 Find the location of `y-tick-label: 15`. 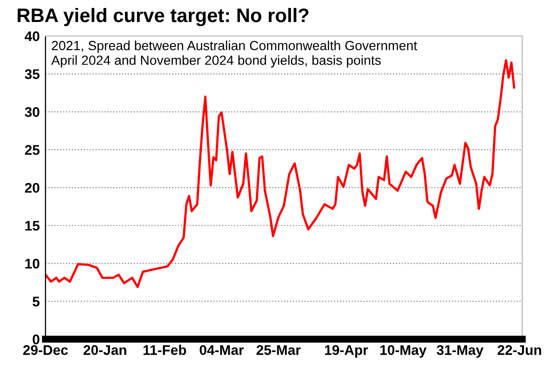

y-tick-label: 15 is located at coordinates (32, 225).